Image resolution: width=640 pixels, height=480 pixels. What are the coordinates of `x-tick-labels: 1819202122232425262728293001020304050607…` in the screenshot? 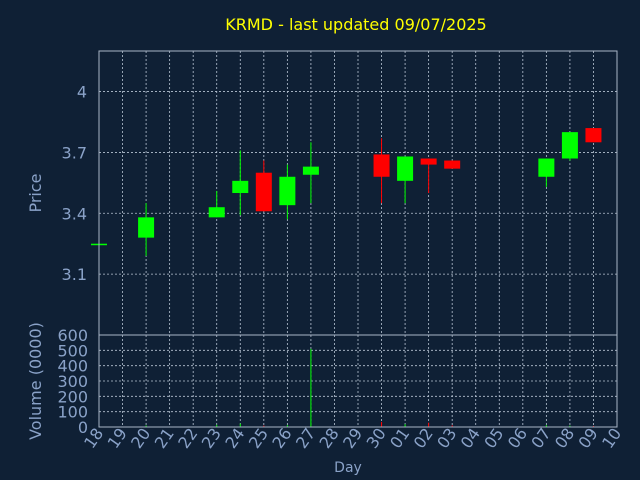 It's located at (352, 438).